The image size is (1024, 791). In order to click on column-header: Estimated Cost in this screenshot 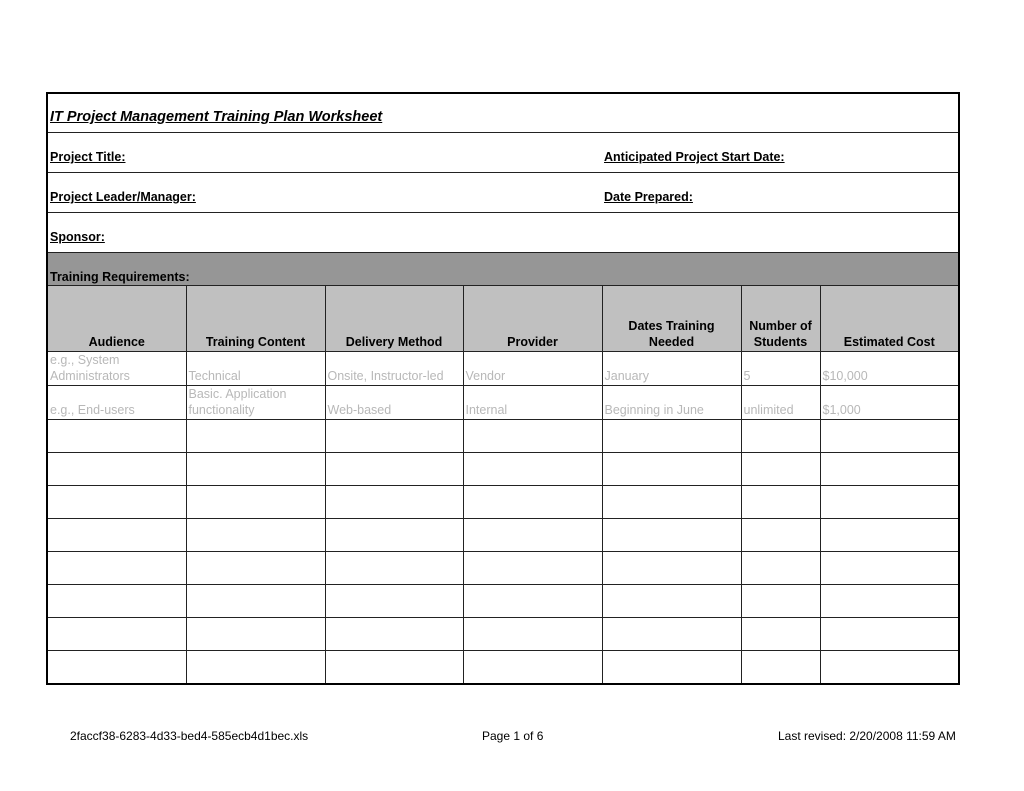, I will do `click(889, 318)`.